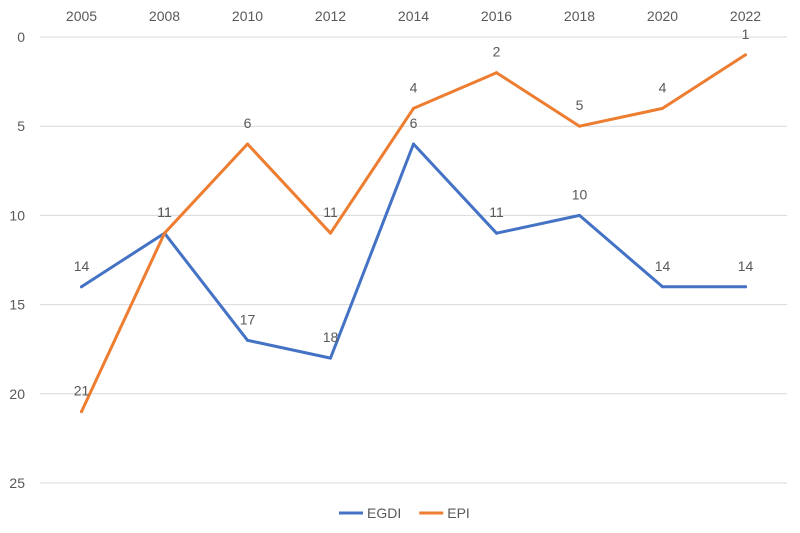 The width and height of the screenshot is (800, 533). What do you see at coordinates (17, 260) in the screenshot?
I see `y-axis-ticks: 0 5 10 15 20 25` at bounding box center [17, 260].